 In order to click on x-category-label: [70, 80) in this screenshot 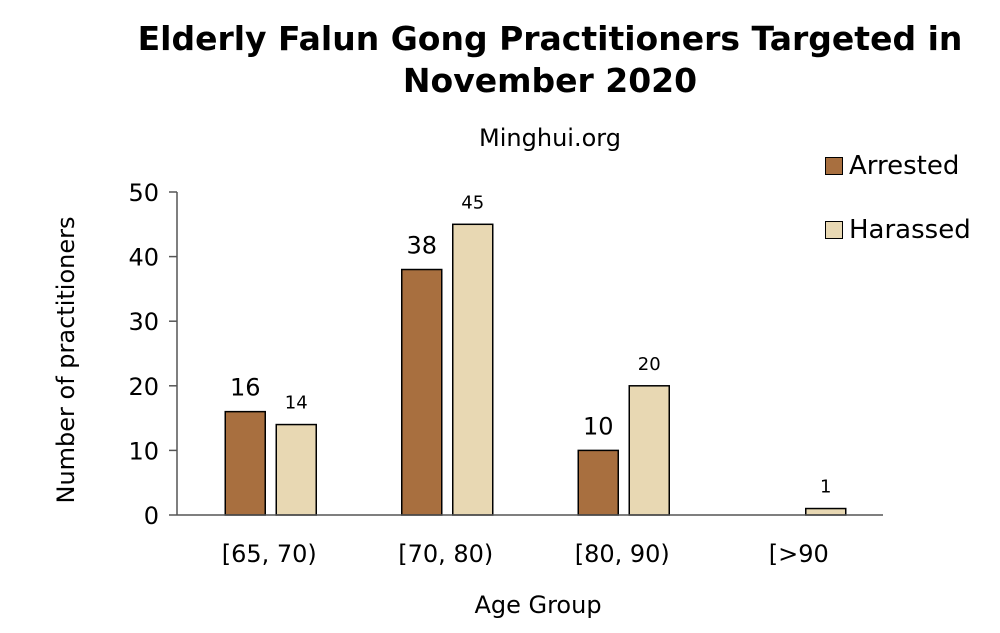, I will do `click(445, 554)`.